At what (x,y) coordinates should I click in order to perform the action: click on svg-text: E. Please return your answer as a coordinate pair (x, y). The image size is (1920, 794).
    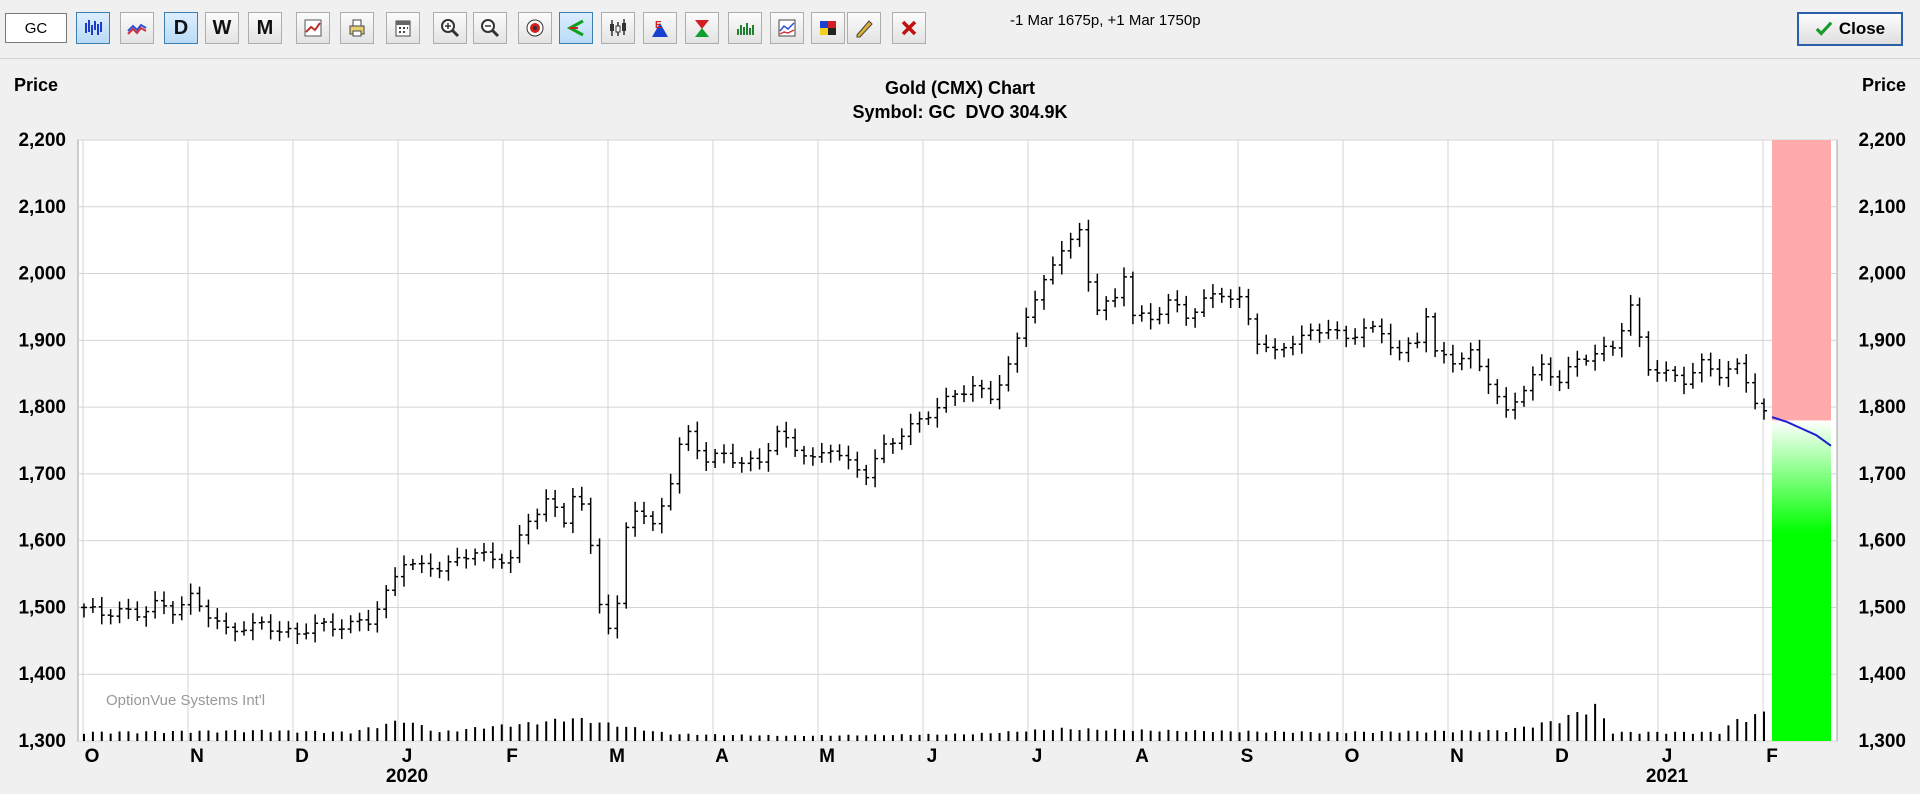
    Looking at the image, I should click on (658, 25).